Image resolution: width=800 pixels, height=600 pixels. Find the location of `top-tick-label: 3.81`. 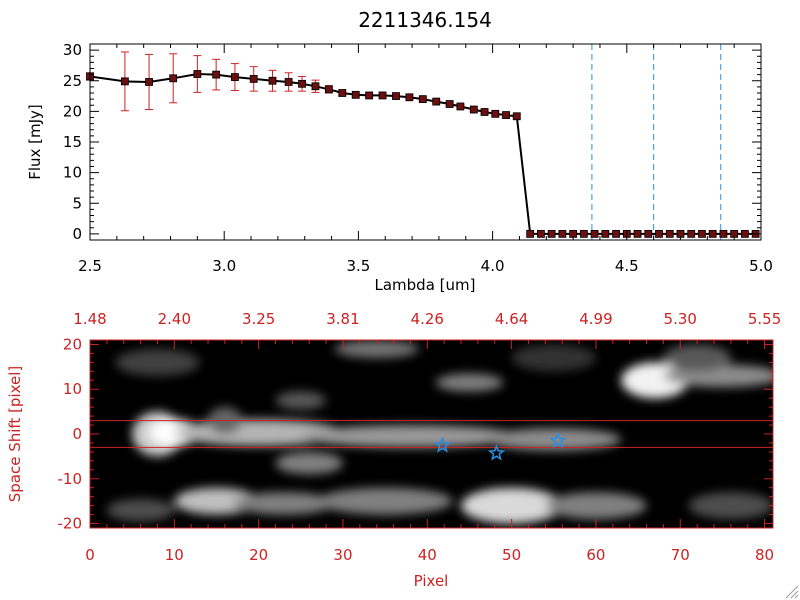

top-tick-label: 3.81 is located at coordinates (342, 319).